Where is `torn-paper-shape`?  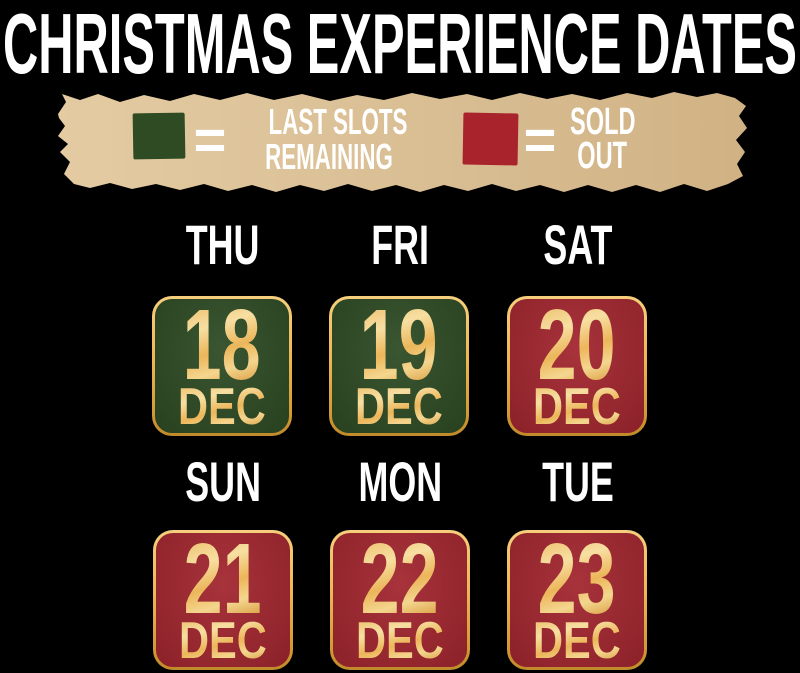 torn-paper-shape is located at coordinates (402, 142).